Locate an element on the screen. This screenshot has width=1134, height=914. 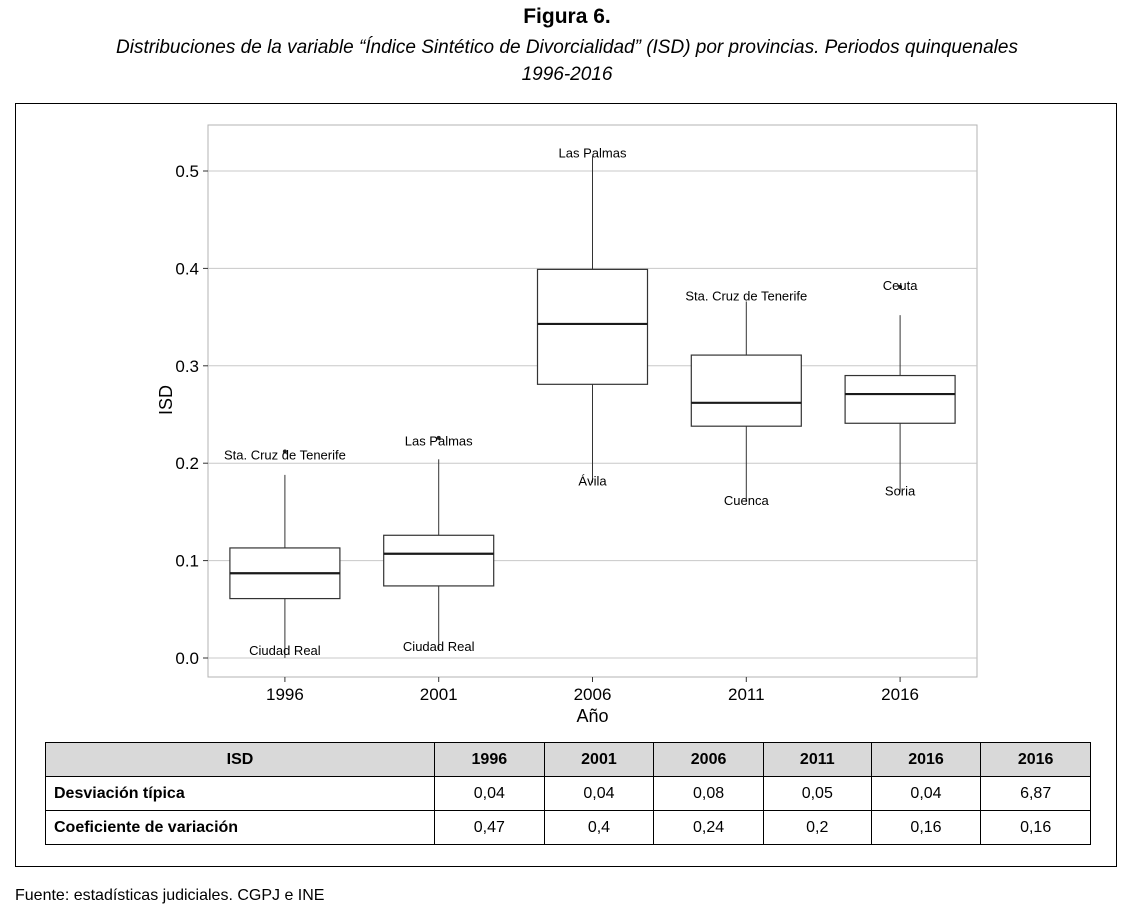
table-header-row: ISD 1996 2001 2006 2011 2016 2016 is located at coordinates (568, 759).